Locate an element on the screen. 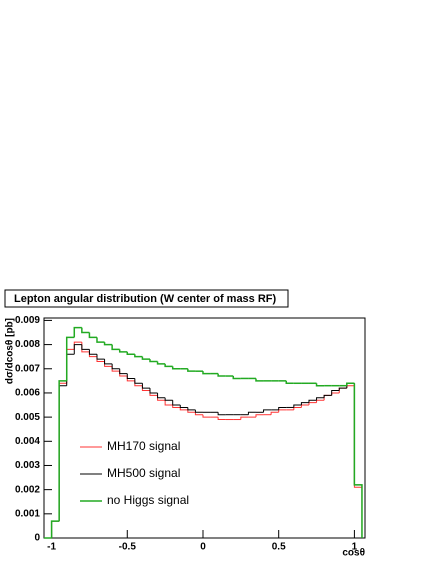  y-tick-label: 0.003 is located at coordinates (27, 465).